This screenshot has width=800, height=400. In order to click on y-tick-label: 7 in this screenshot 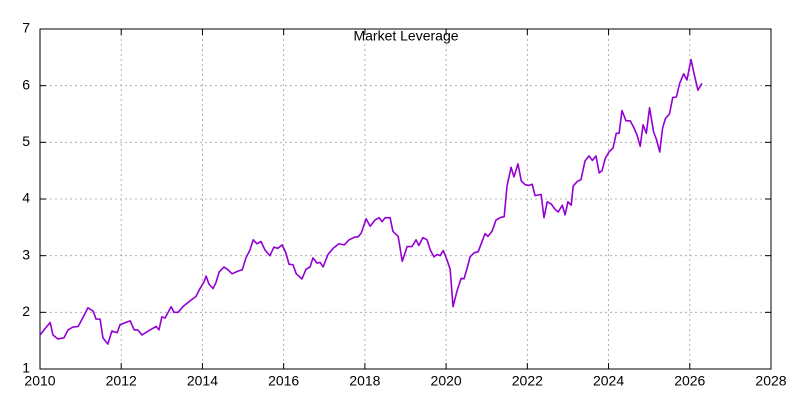, I will do `click(26, 28)`.